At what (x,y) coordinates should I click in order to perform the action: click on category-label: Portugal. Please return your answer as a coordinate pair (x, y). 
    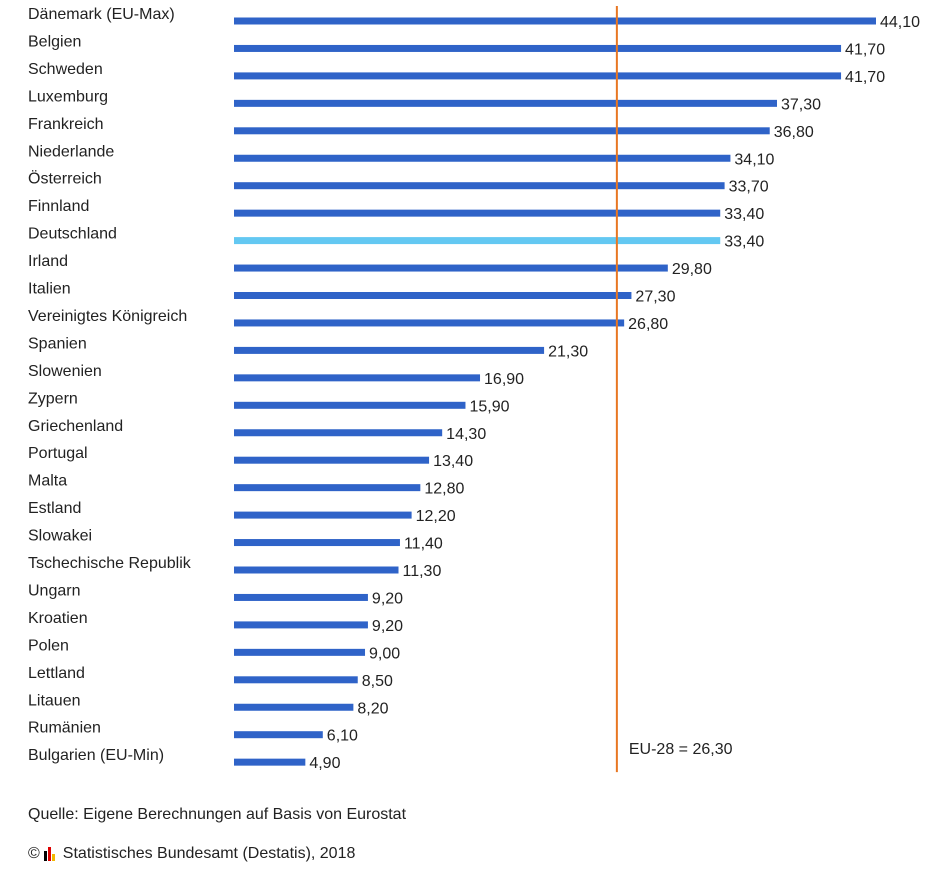
    Looking at the image, I should click on (58, 453).